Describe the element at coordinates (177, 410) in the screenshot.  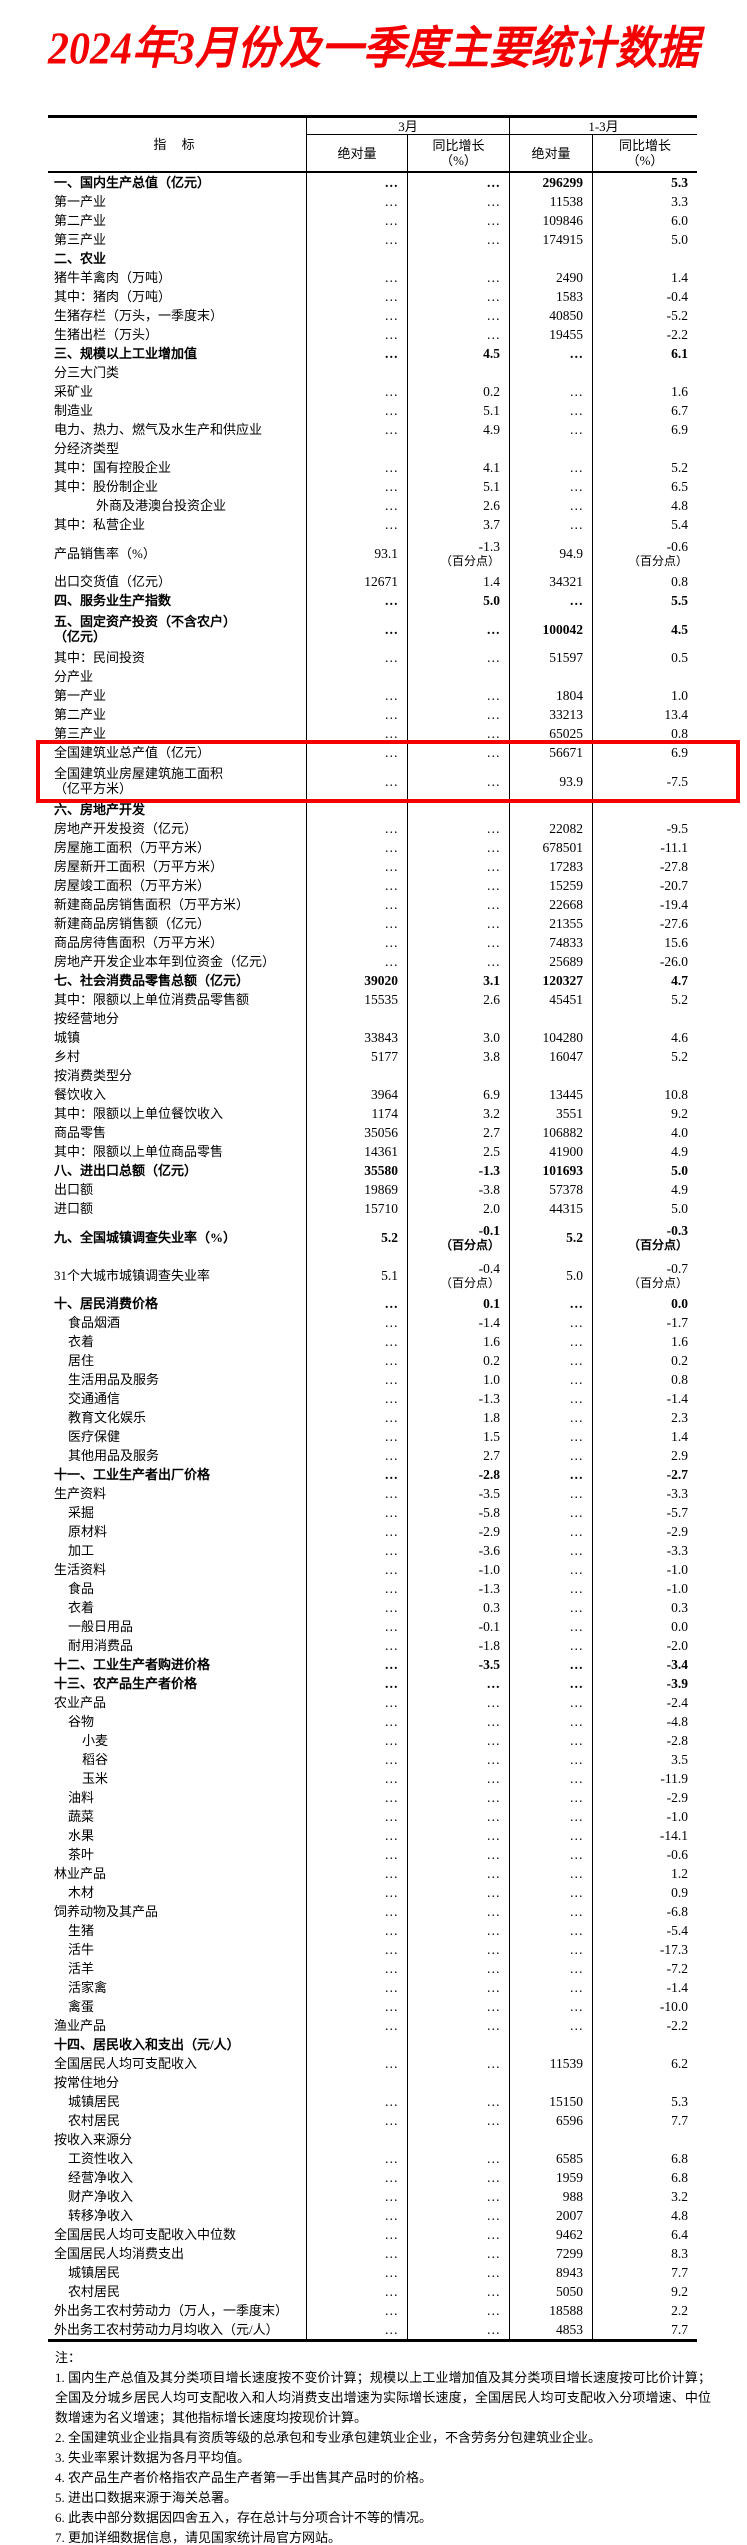
I see `indicator-cell: 制造业` at that location.